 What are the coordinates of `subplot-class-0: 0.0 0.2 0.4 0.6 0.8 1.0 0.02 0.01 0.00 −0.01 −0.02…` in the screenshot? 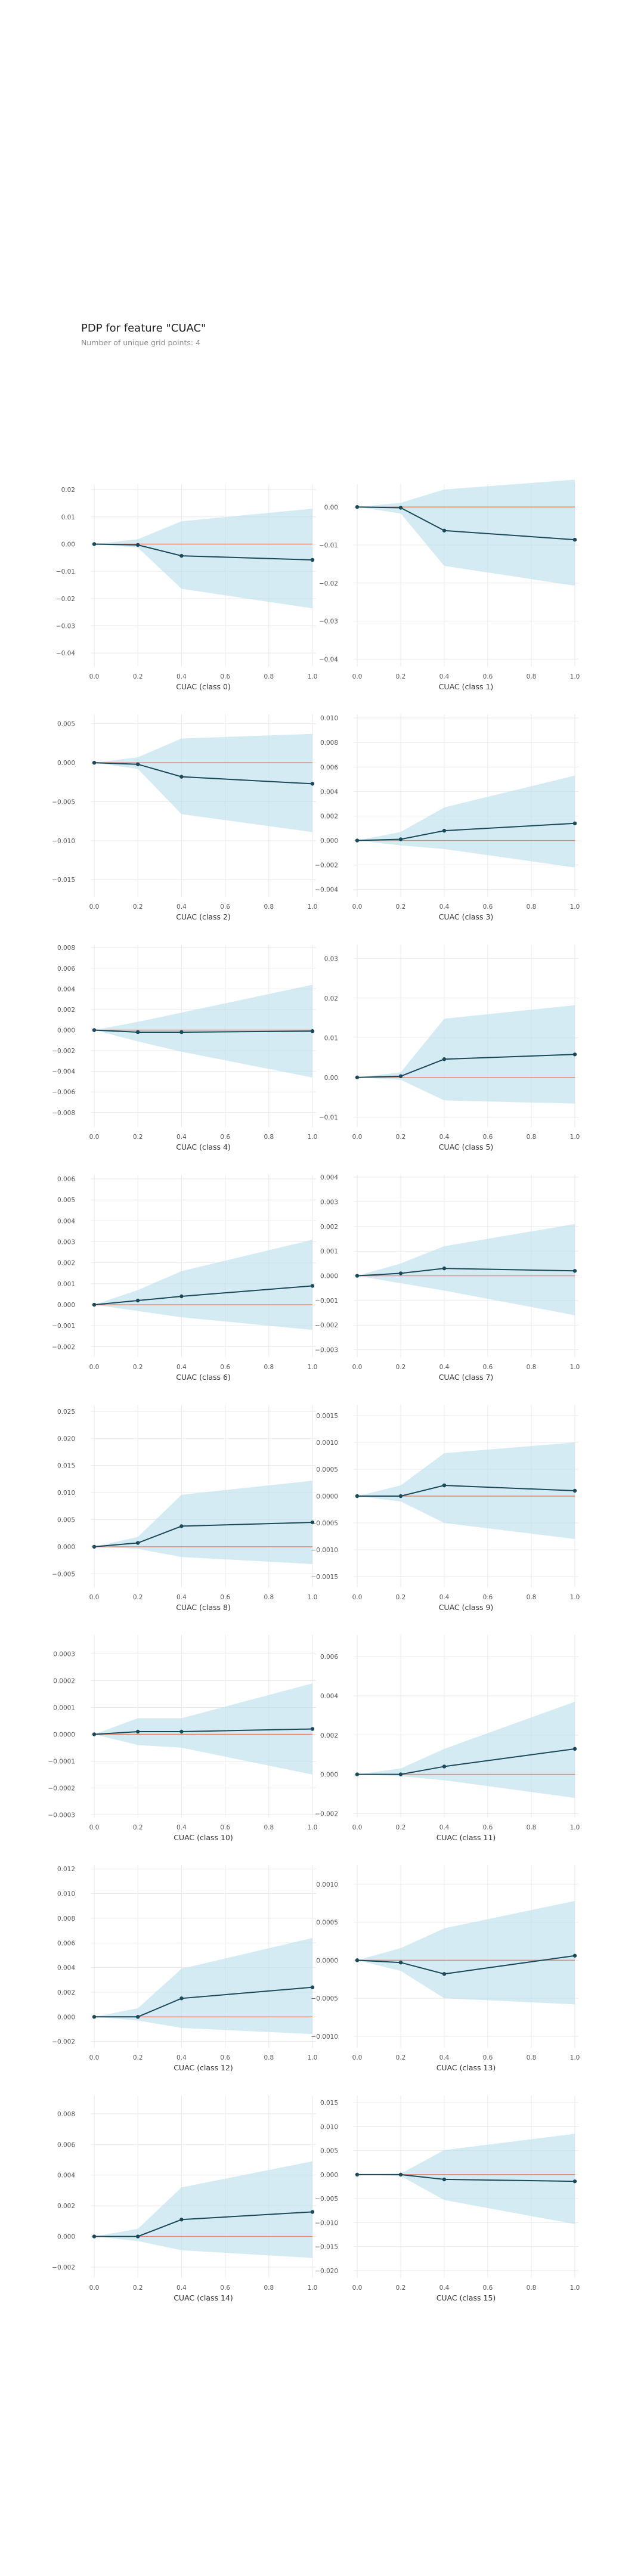 It's located at (187, 588).